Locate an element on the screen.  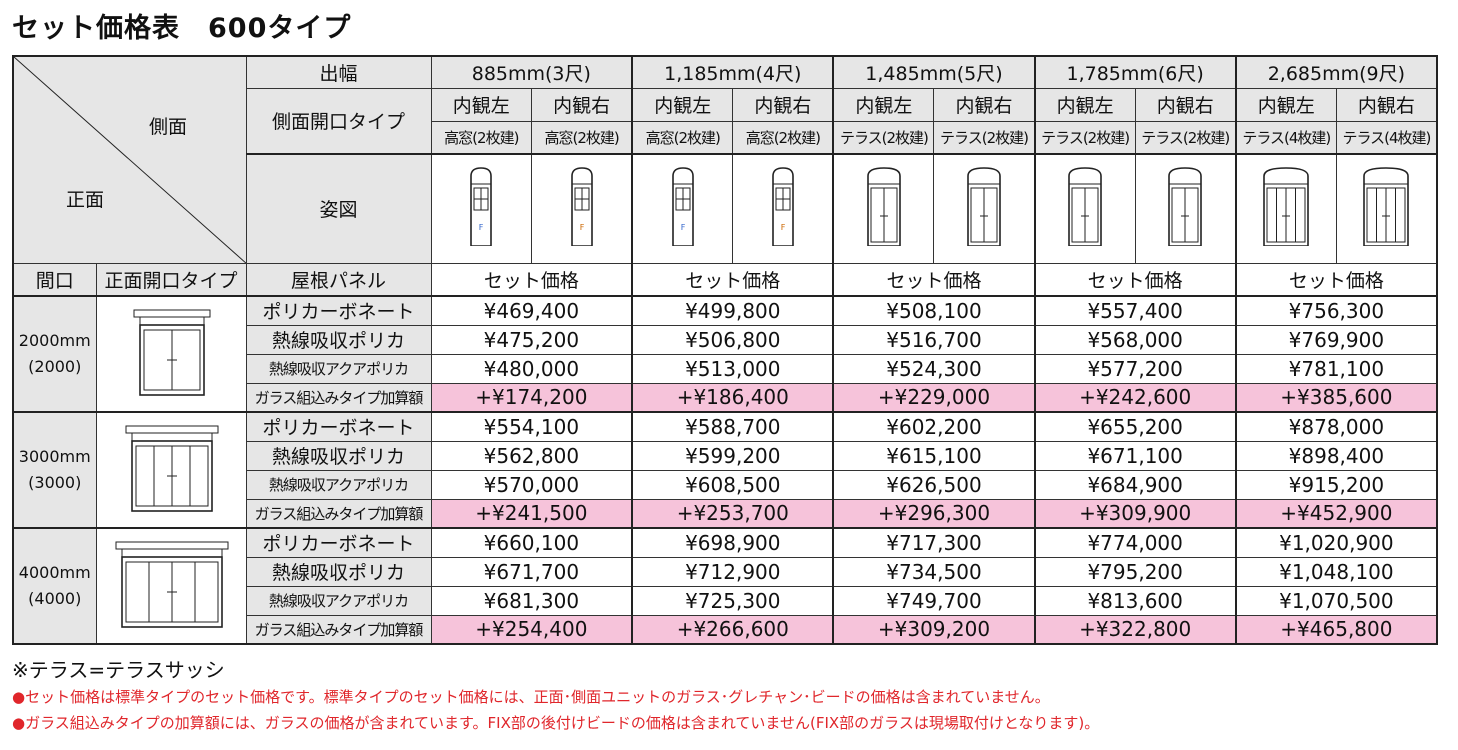
frontage-cell: 3000mm (3000) is located at coordinates (54, 470).